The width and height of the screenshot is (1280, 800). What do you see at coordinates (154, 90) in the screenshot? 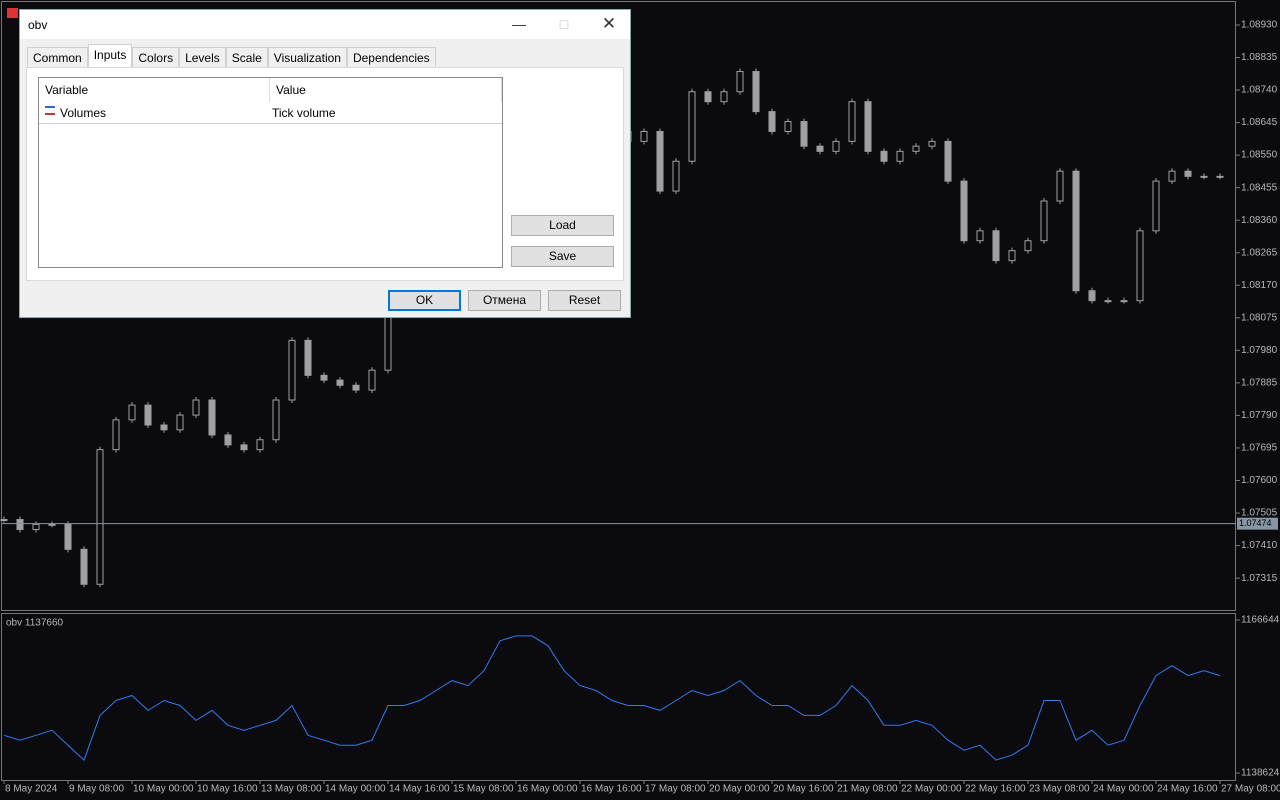
I see `column-header: Variable` at bounding box center [154, 90].